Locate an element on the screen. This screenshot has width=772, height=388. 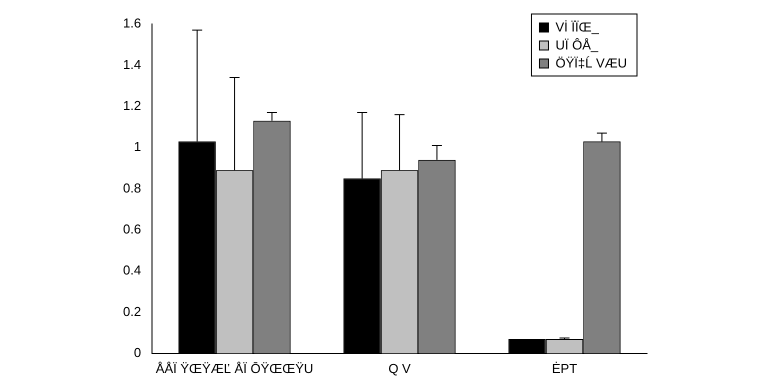
y-tick-label: 1.4 is located at coordinates (132, 64).